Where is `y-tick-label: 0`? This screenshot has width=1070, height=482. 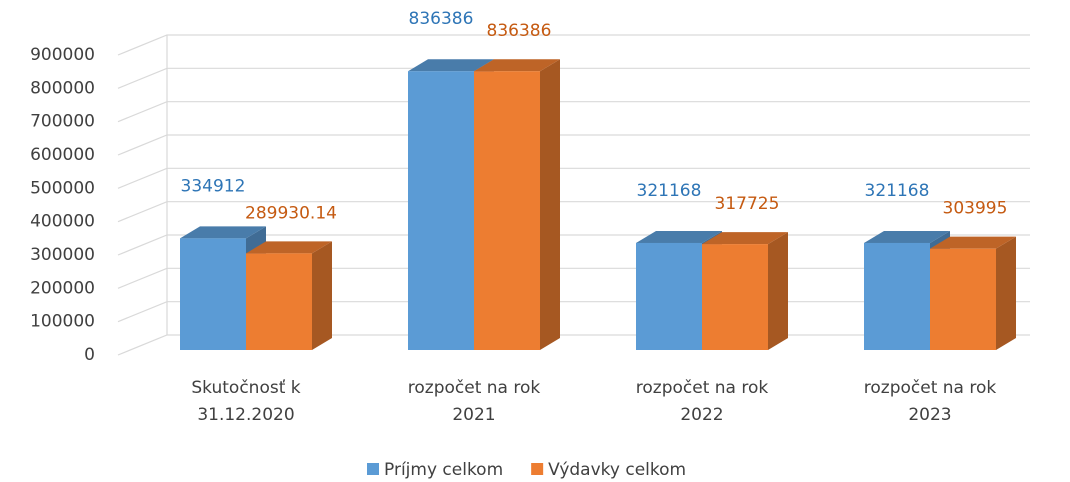 y-tick-label: 0 is located at coordinates (89, 355).